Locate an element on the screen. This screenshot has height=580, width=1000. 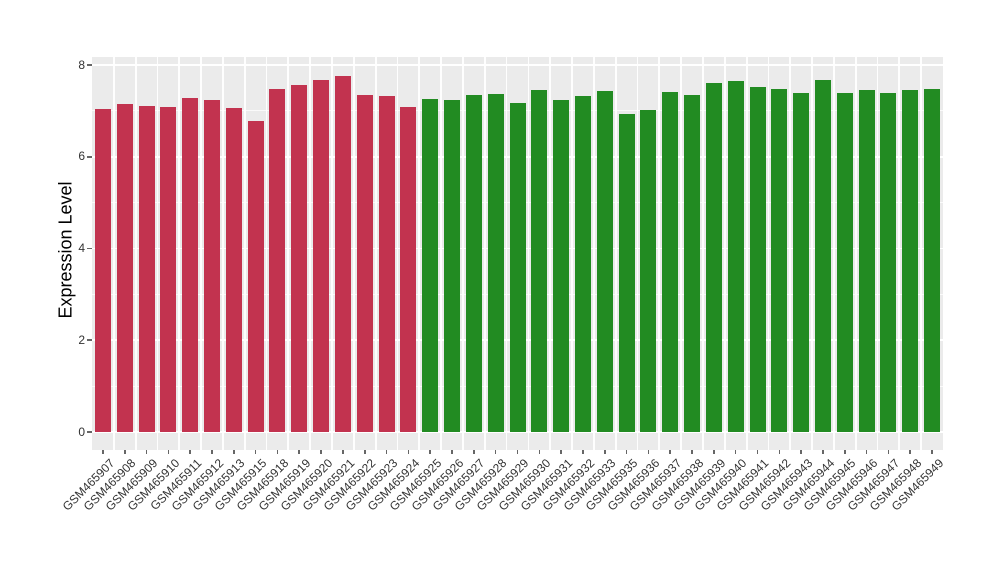
bar-GSM465923 is located at coordinates (386, 264).